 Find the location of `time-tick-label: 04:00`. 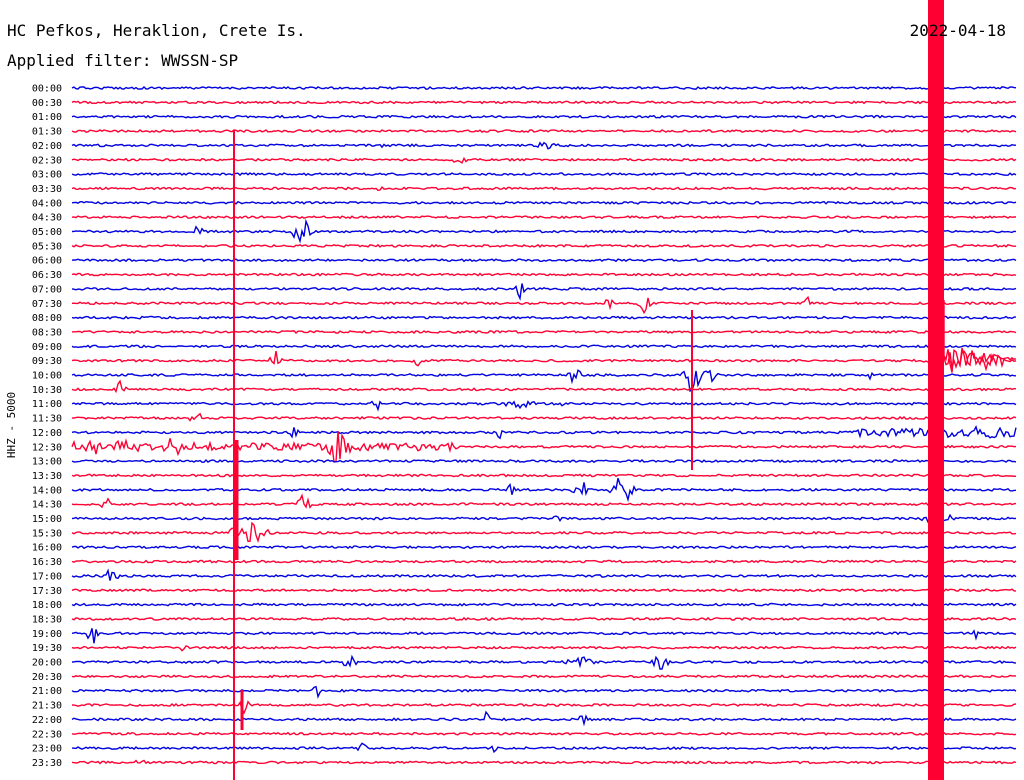

time-tick-label: 04:00 is located at coordinates (47, 203).